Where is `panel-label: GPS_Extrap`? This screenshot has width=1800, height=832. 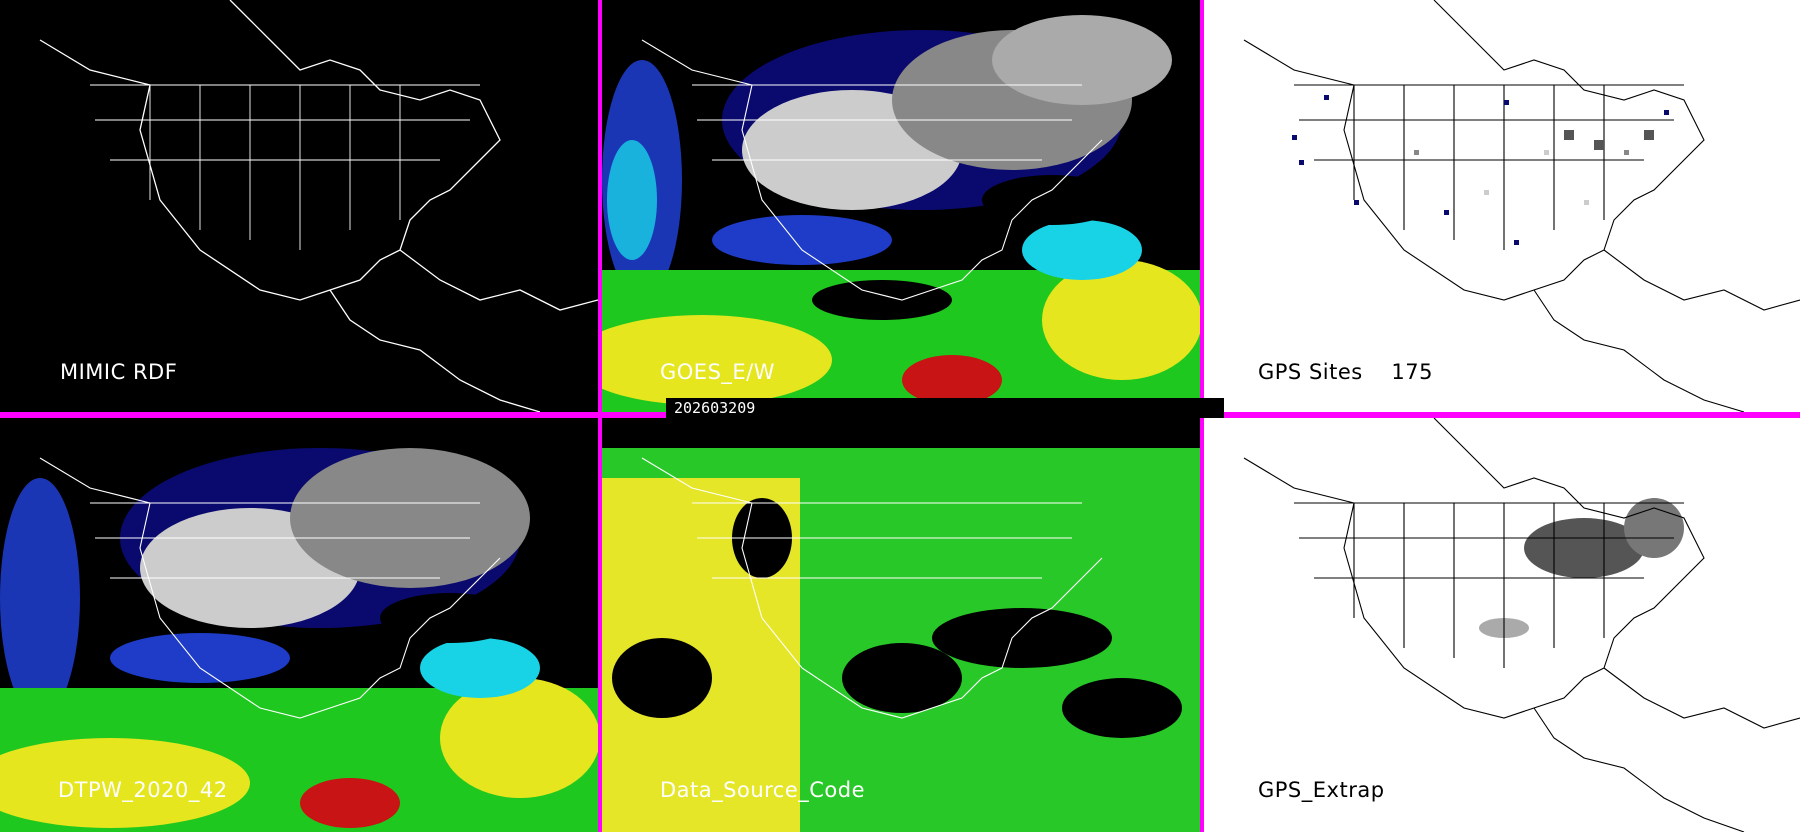
panel-label: GPS_Extrap is located at coordinates (1321, 790).